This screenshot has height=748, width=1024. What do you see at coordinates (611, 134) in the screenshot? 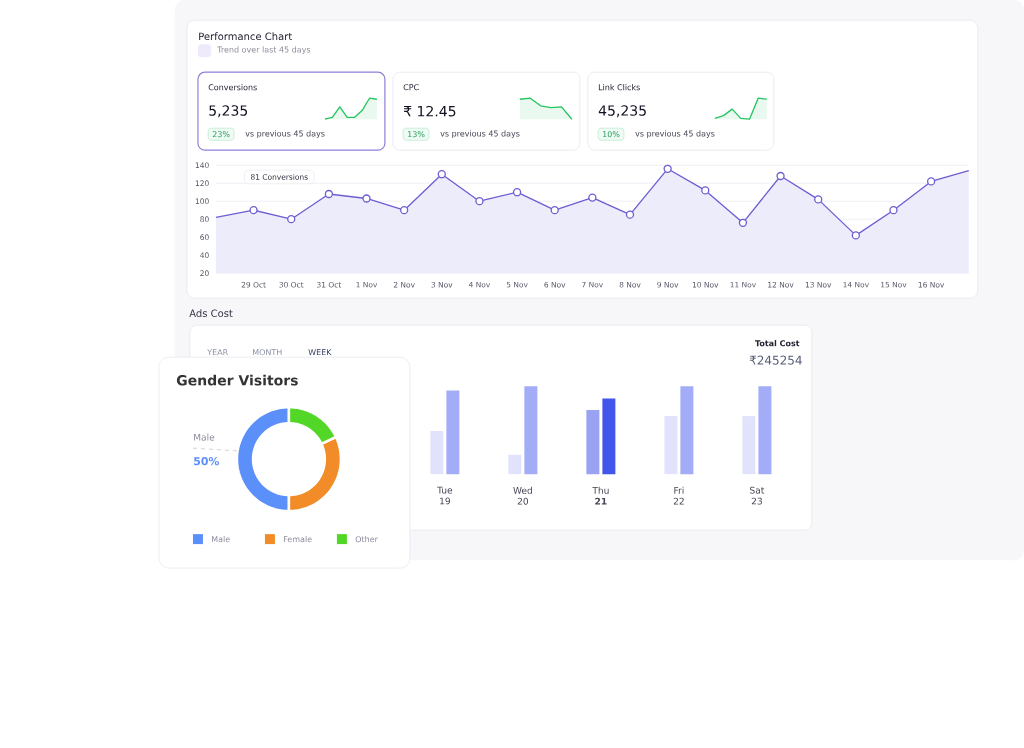
I see `text: 10%` at bounding box center [611, 134].